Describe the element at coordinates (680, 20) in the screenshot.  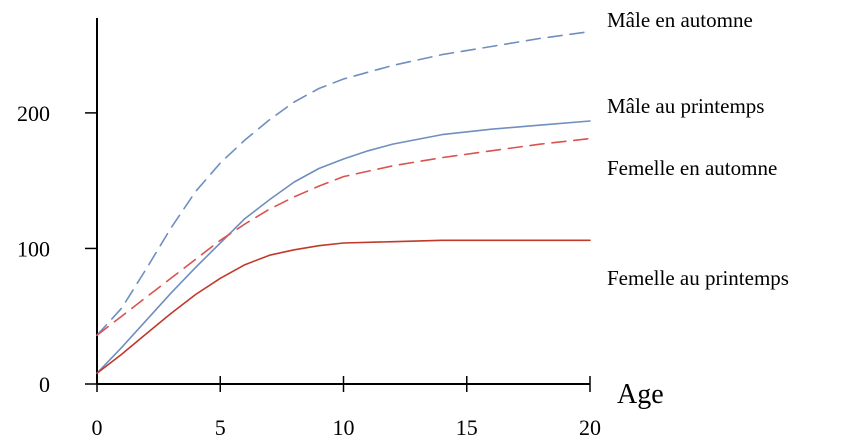
I see `series-label: Mâle en automne` at that location.